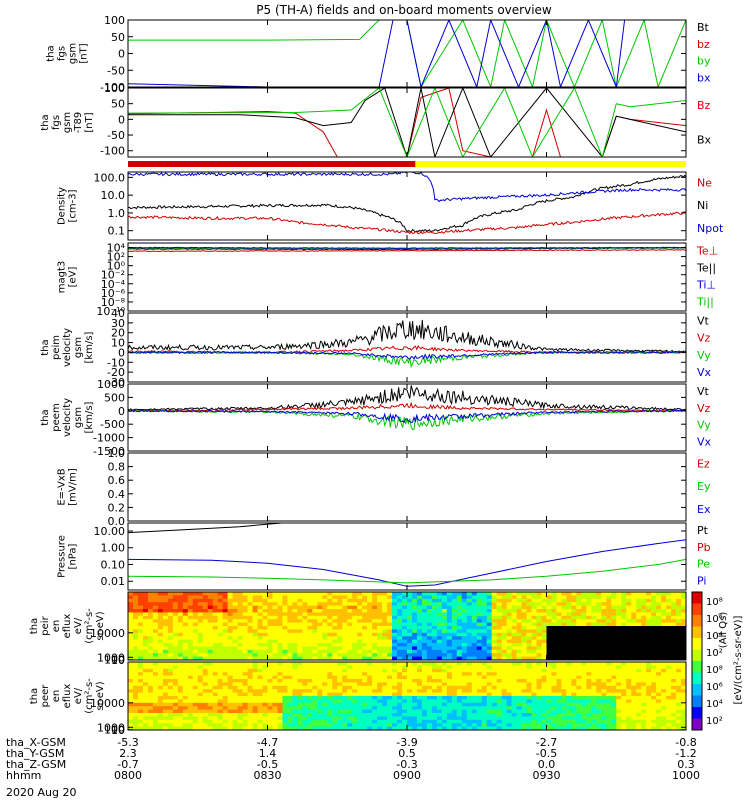  What do you see at coordinates (113, 564) in the screenshot?
I see `y-tick-label: 0.10` at bounding box center [113, 564].